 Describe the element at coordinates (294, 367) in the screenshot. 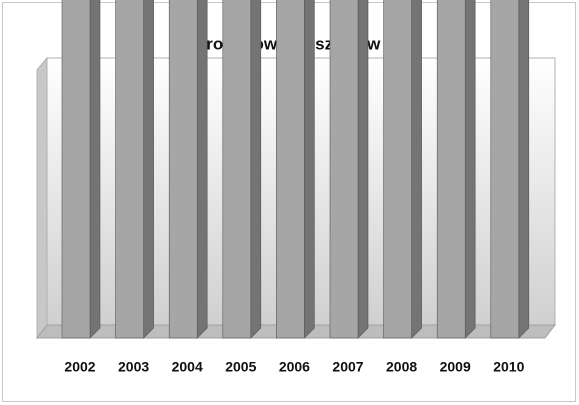

I see `x-tick-label: 2006` at that location.